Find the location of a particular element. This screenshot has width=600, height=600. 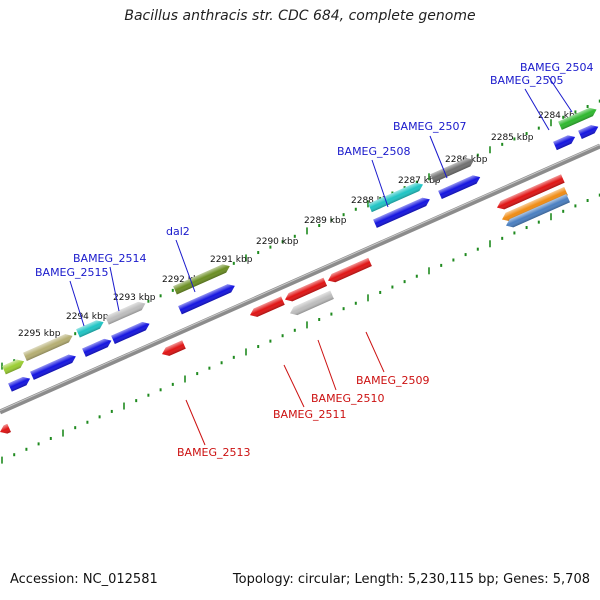

gene-label: dal2 is located at coordinates (178, 231).